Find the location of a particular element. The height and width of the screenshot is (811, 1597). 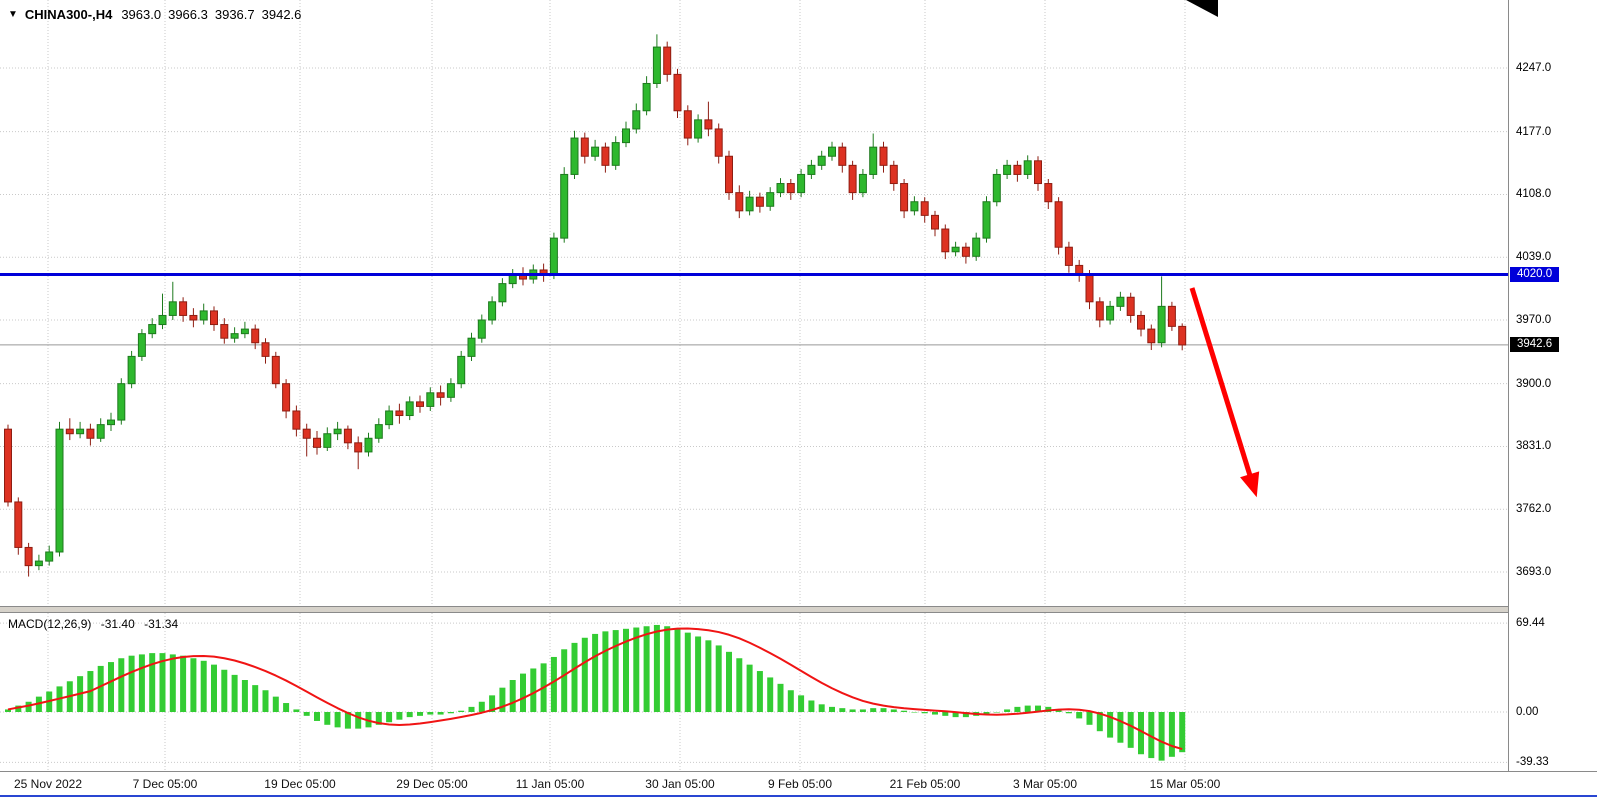

time-axis-label: 21 Feb 05:00 is located at coordinates (925, 784).